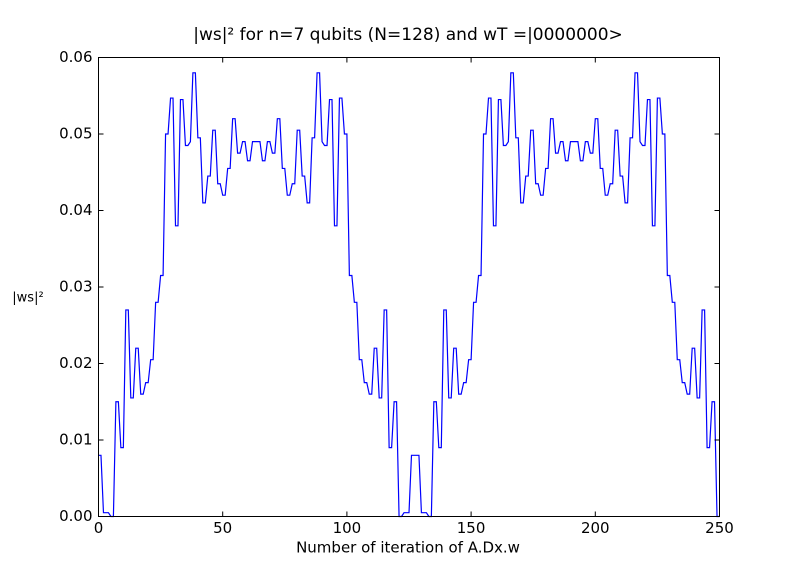  Describe the element at coordinates (75, 363) in the screenshot. I see `y-tick-label: 0.02` at that location.